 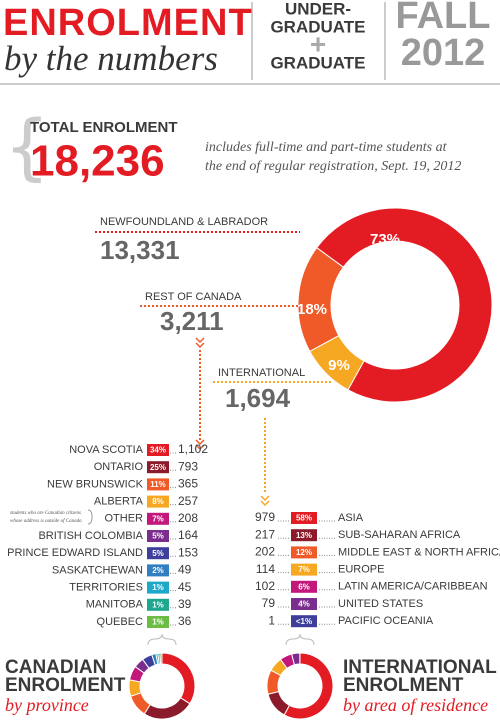 I want to click on row-count: 208, so click(x=188, y=518).